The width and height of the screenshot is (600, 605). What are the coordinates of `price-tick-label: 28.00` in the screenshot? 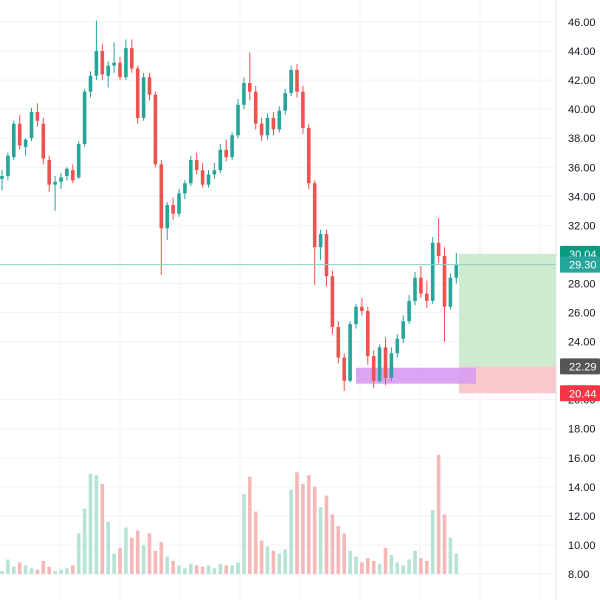 It's located at (582, 284).